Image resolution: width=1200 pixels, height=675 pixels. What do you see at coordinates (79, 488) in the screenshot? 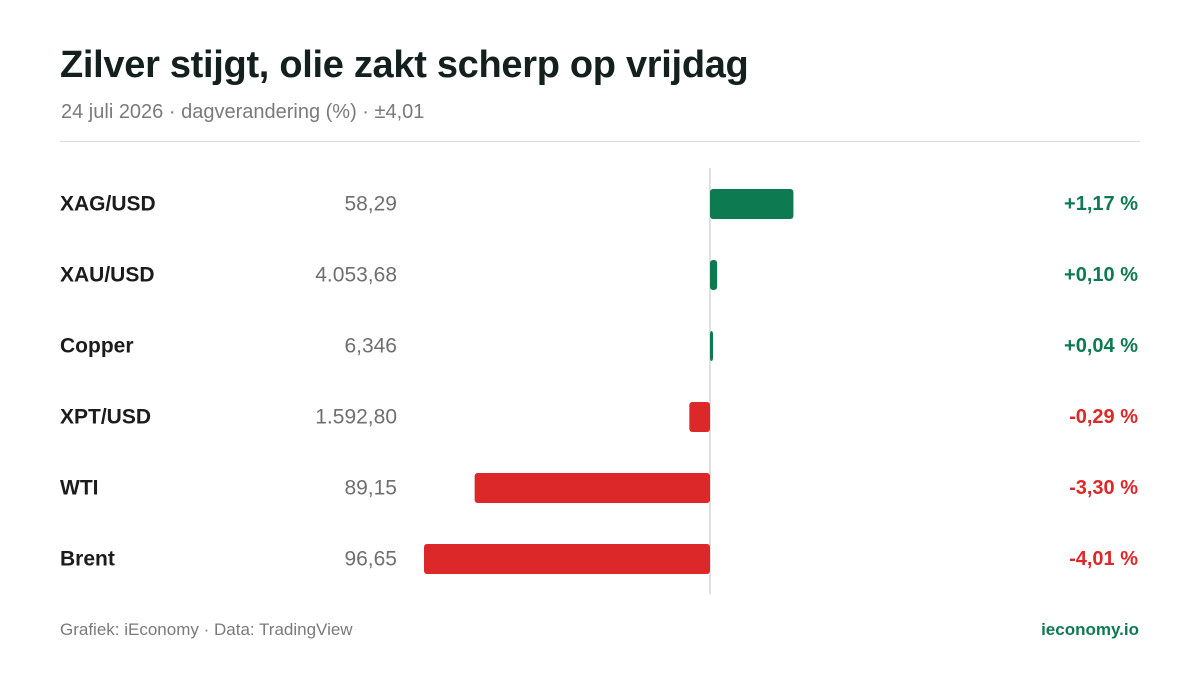
I see `row-label: WTI` at bounding box center [79, 488].